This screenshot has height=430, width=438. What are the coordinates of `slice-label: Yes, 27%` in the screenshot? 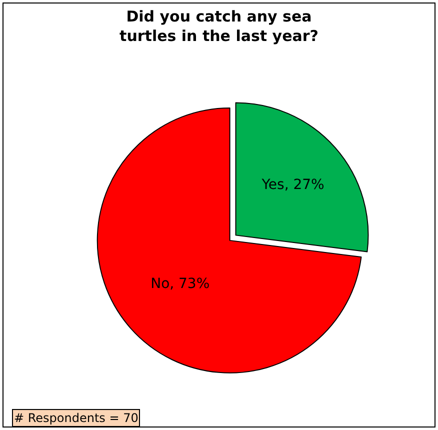 It's located at (292, 185).